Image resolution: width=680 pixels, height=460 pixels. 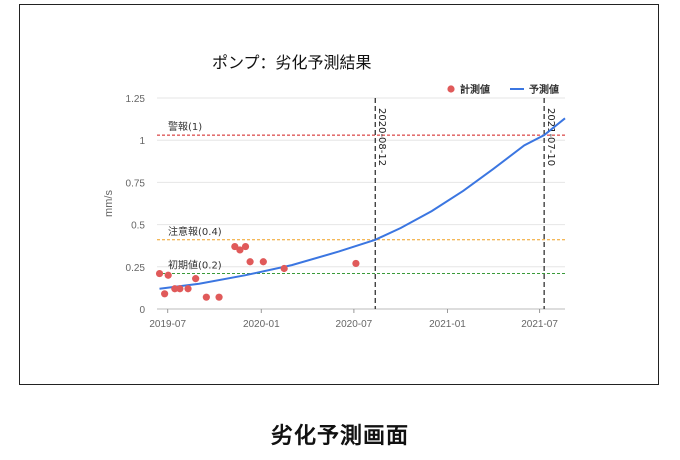 What do you see at coordinates (381, 137) in the screenshot?
I see `date-marker-label: 2020-08-12` at bounding box center [381, 137].